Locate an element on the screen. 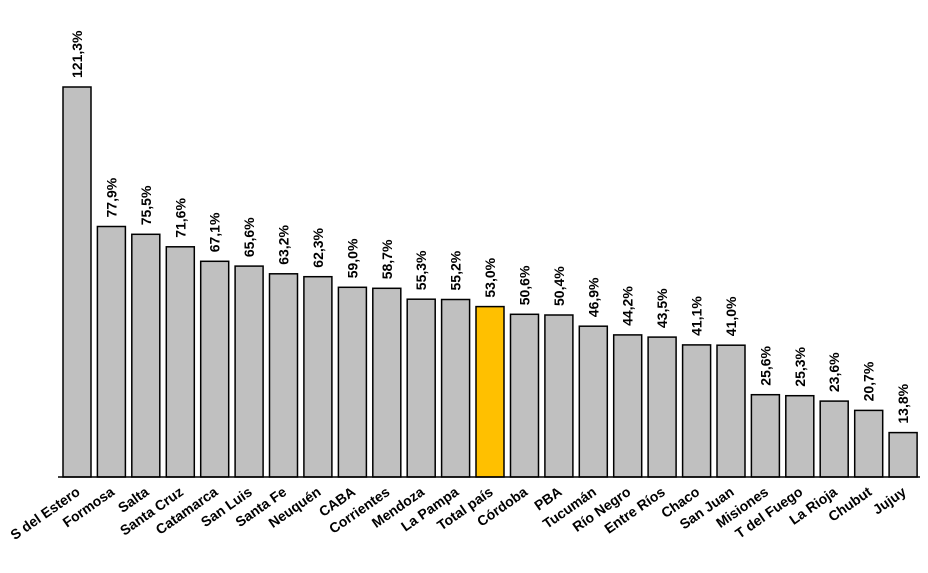  value-label-8: 59,0% is located at coordinates (352, 258).